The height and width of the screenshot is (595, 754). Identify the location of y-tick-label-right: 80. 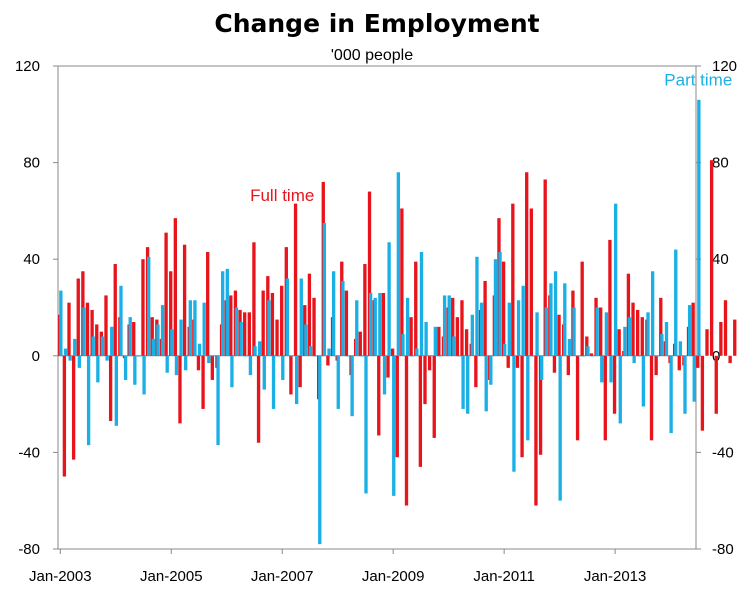
(720, 163).